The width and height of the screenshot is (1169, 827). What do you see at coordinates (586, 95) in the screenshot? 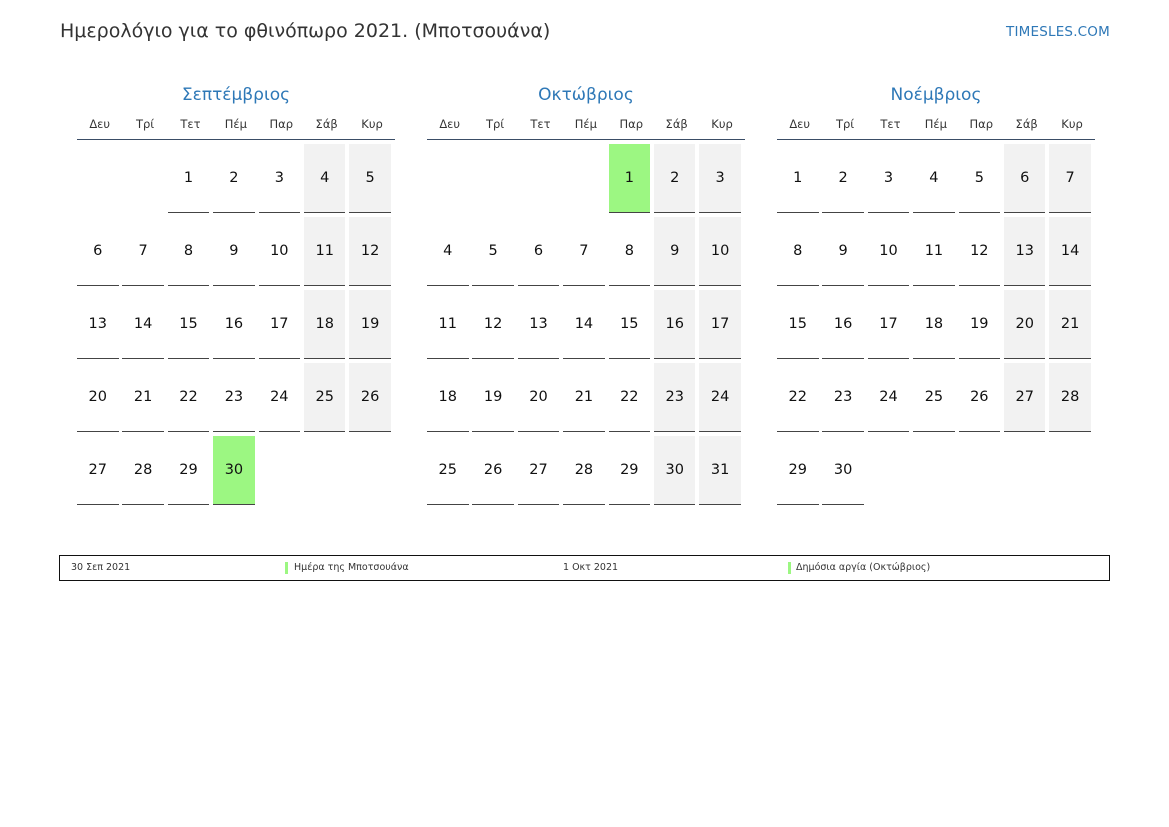
I see `month-title: Οκτώβριος` at bounding box center [586, 95].